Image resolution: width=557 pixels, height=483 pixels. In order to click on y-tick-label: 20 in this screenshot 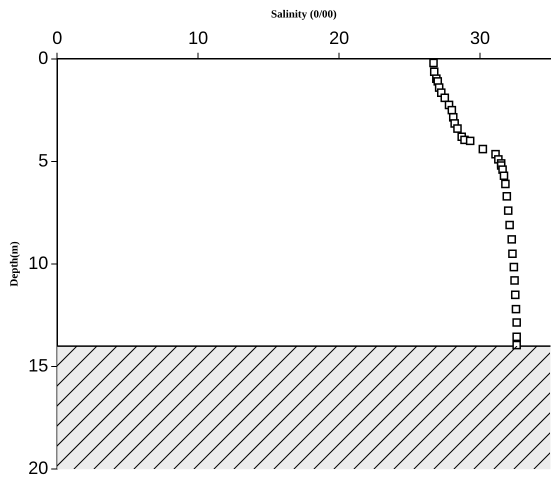, I will do `click(38, 468)`.